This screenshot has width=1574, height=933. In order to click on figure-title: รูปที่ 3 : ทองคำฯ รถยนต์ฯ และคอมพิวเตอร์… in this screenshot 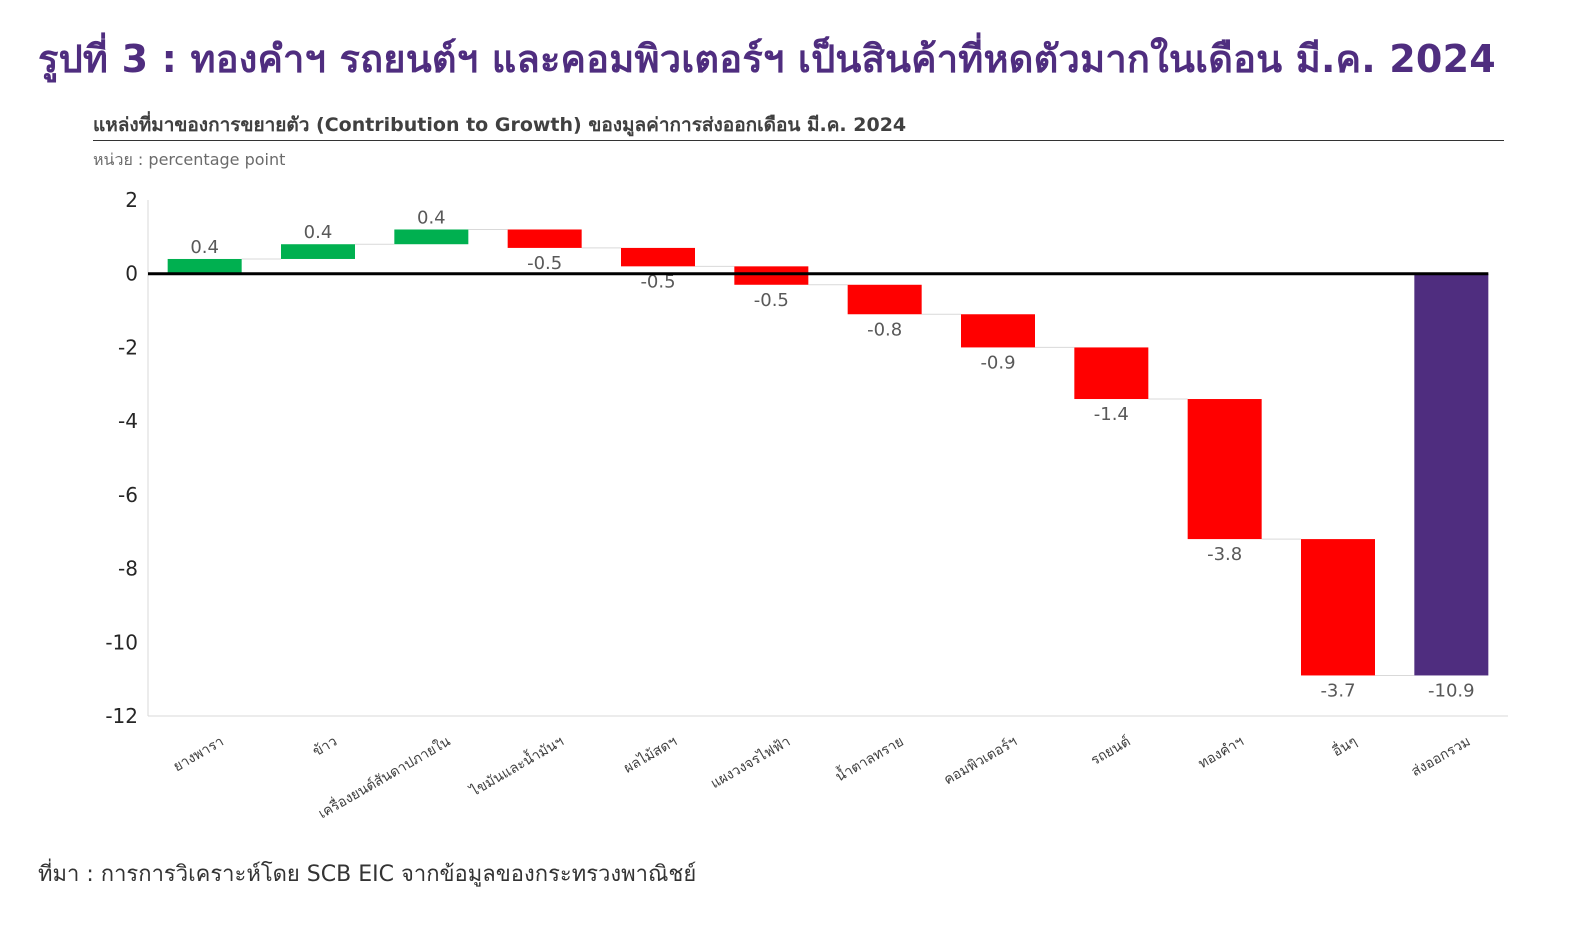, I will do `click(767, 59)`.